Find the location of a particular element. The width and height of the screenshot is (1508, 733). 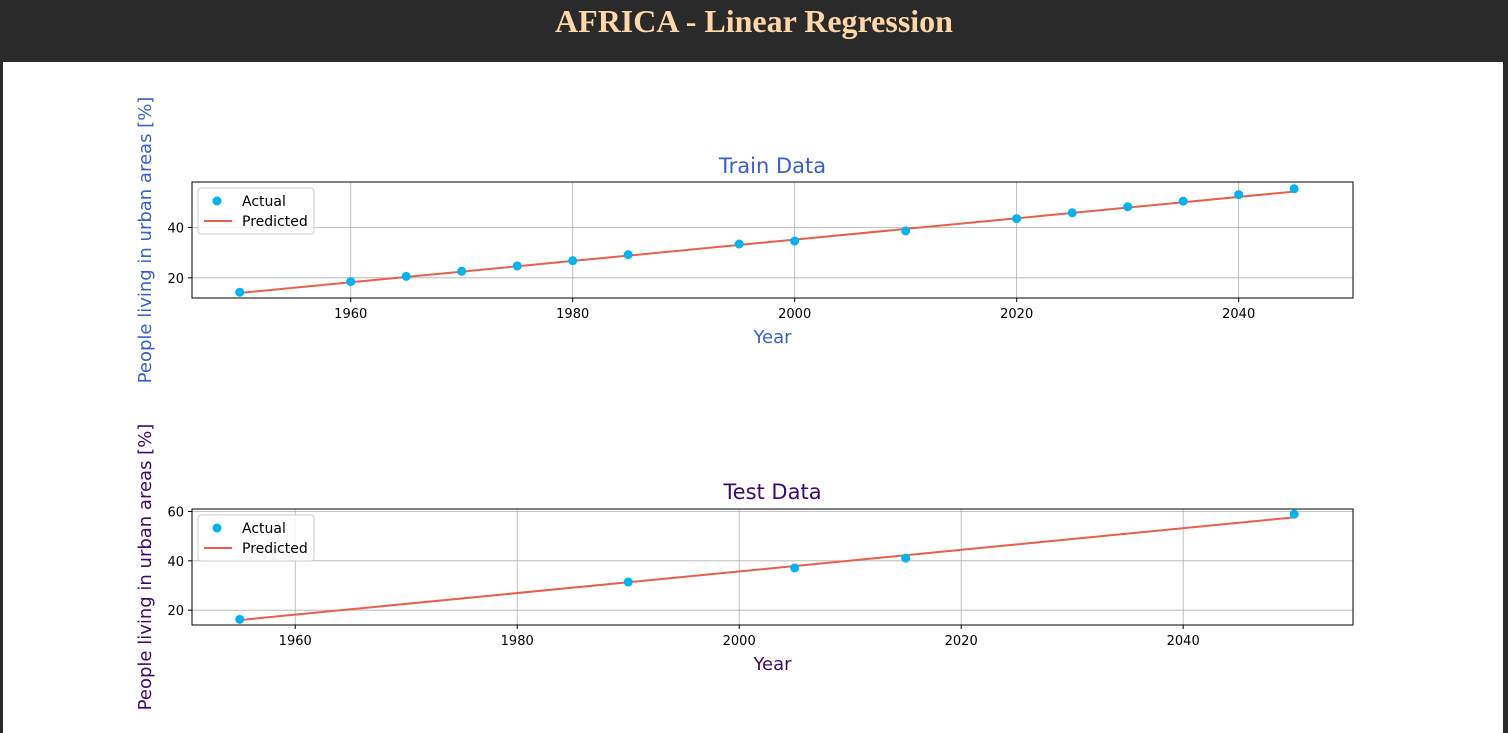

y-tick-label: 60 is located at coordinates (175, 512).